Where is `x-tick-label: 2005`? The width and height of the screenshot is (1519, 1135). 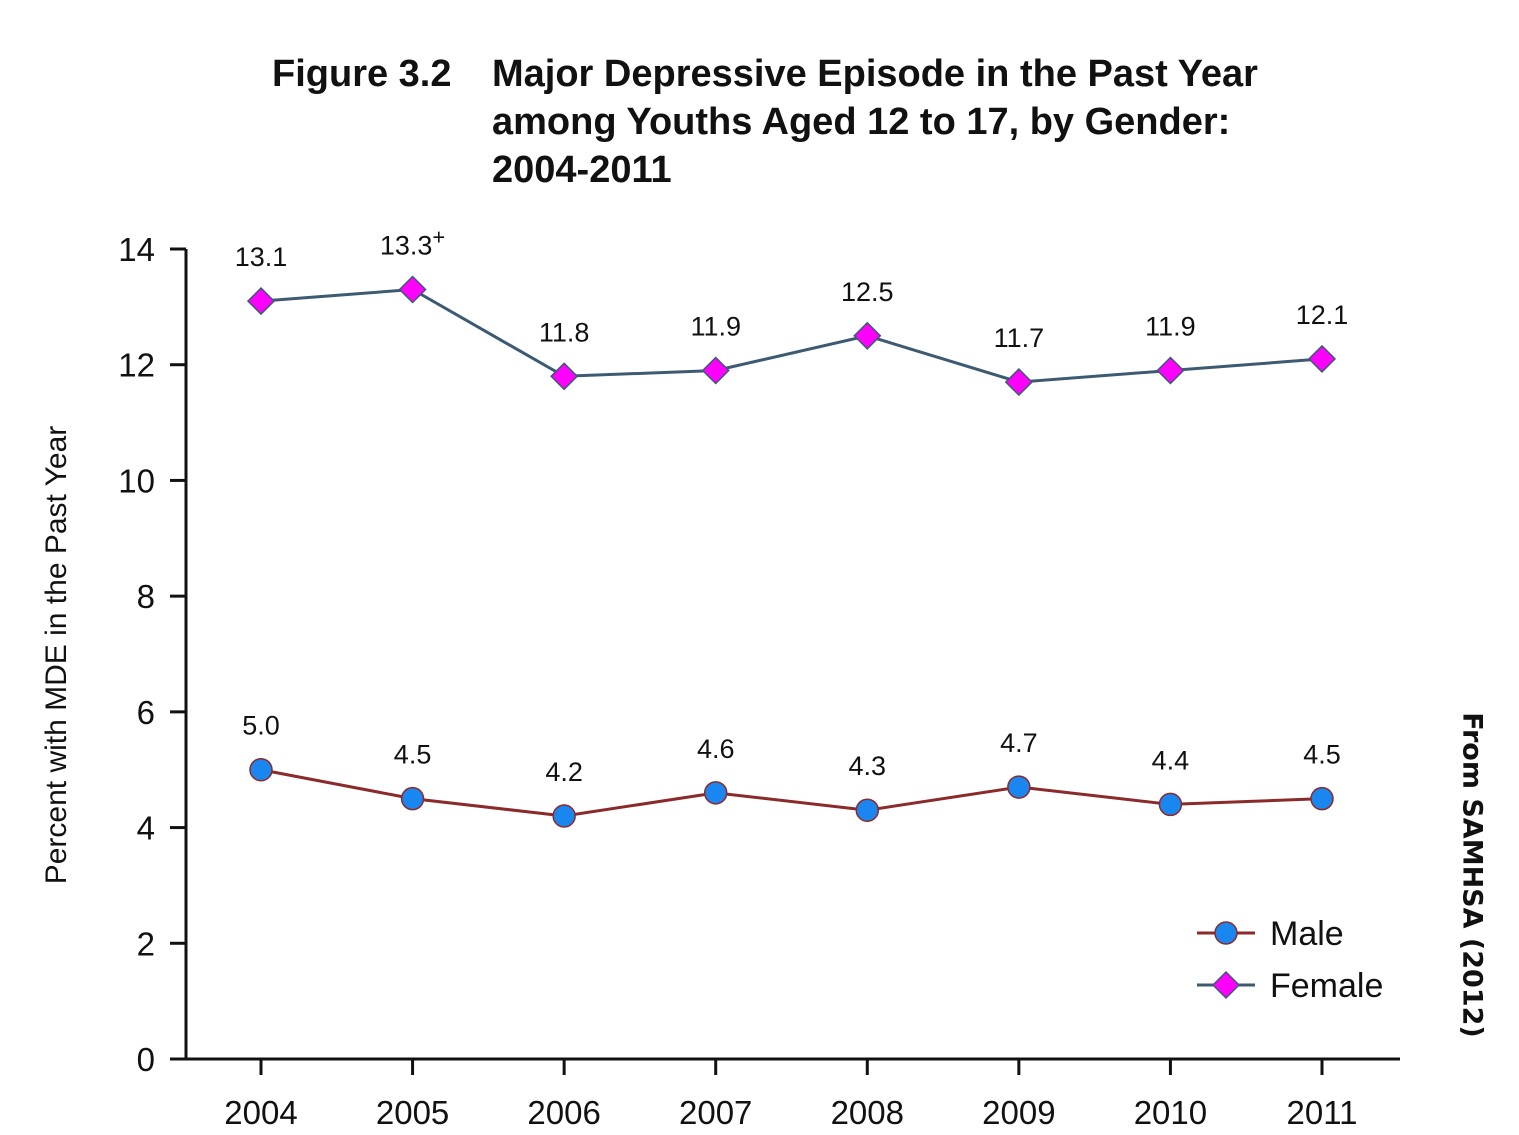 x-tick-label: 2005 is located at coordinates (412, 1112).